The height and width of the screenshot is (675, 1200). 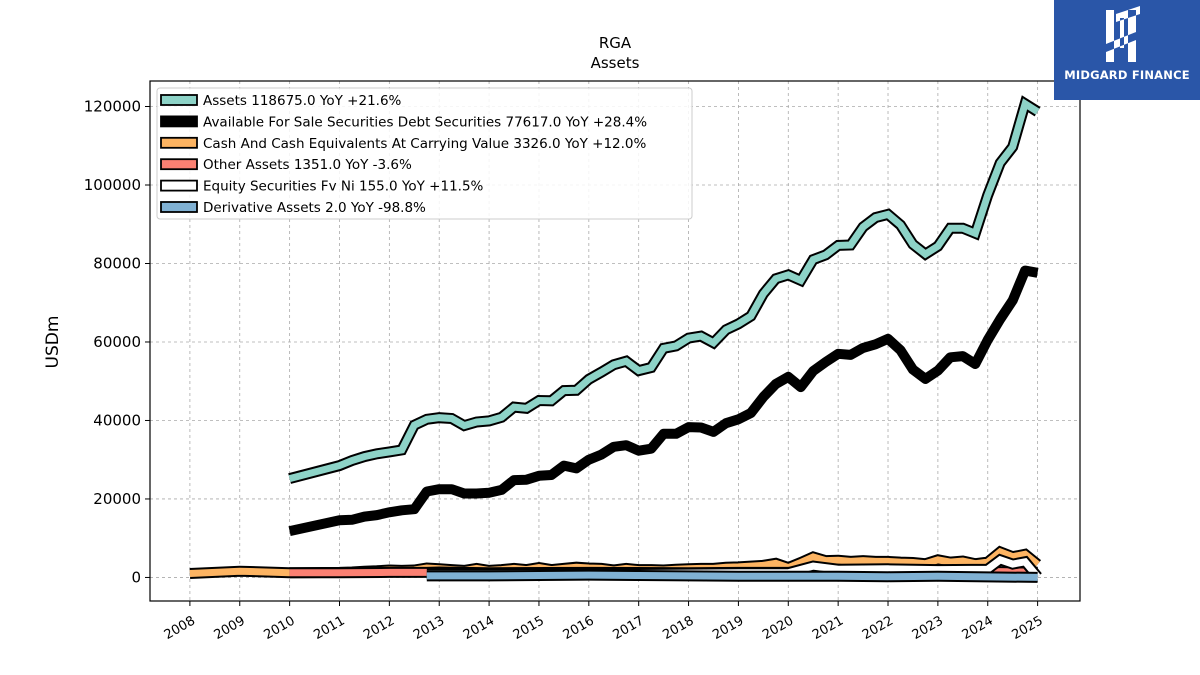 What do you see at coordinates (314, 208) in the screenshot?
I see `legend-label-5: Derivative Assets 2.0 YoY -98.8%` at bounding box center [314, 208].